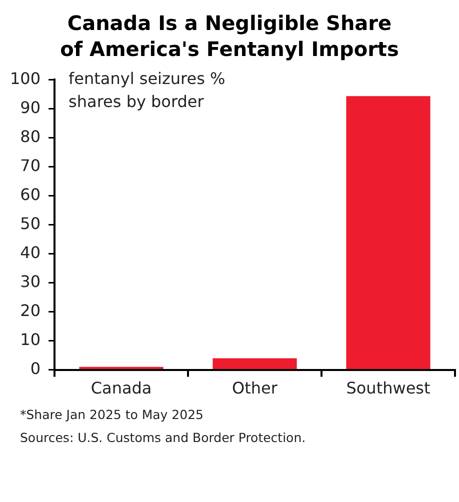 This screenshot has height=502, width=459. What do you see at coordinates (255, 388) in the screenshot?
I see `x-tick-label: Other` at bounding box center [255, 388].